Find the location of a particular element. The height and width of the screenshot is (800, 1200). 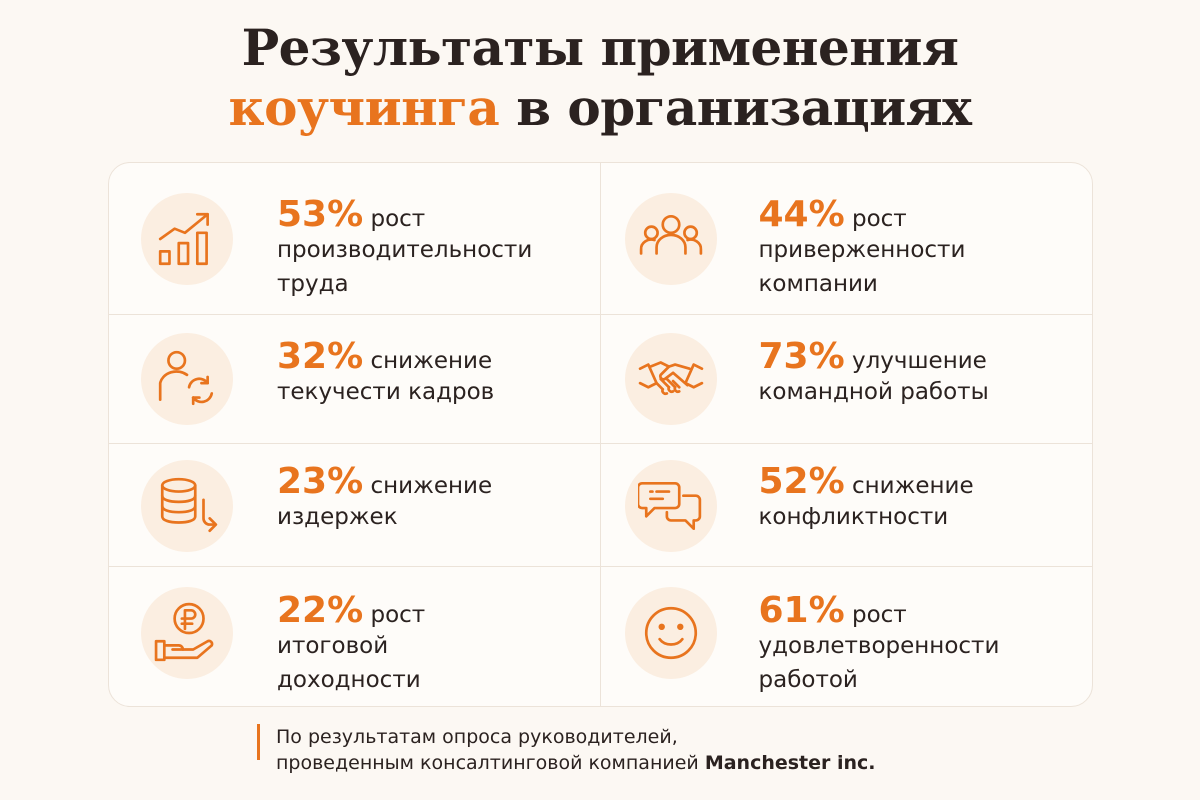

stat-percent: 23% is located at coordinates (320, 481).